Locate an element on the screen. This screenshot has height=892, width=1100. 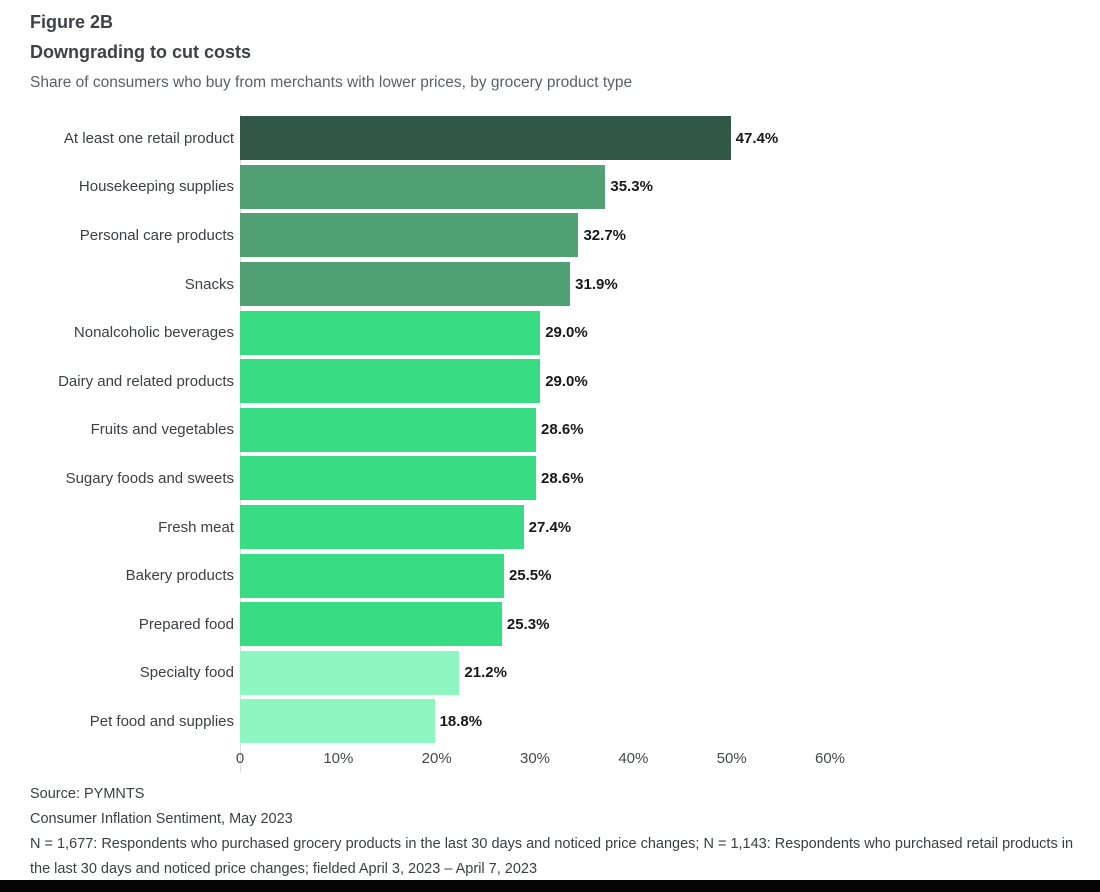
x-axis-tick: 40% is located at coordinates (633, 758).